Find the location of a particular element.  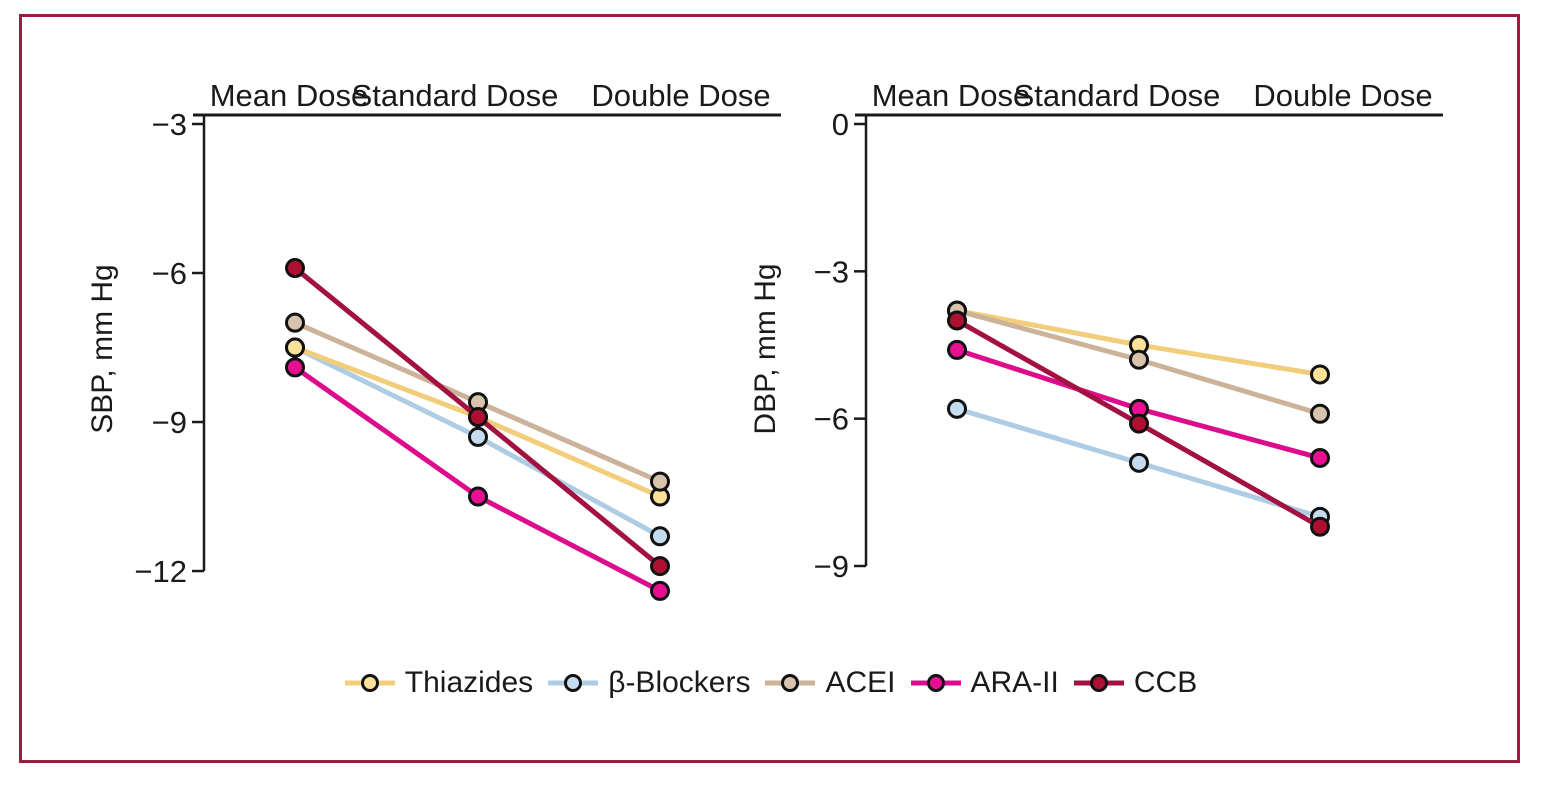

y-axis-title: DBP, mm Hg is located at coordinates (765, 348).